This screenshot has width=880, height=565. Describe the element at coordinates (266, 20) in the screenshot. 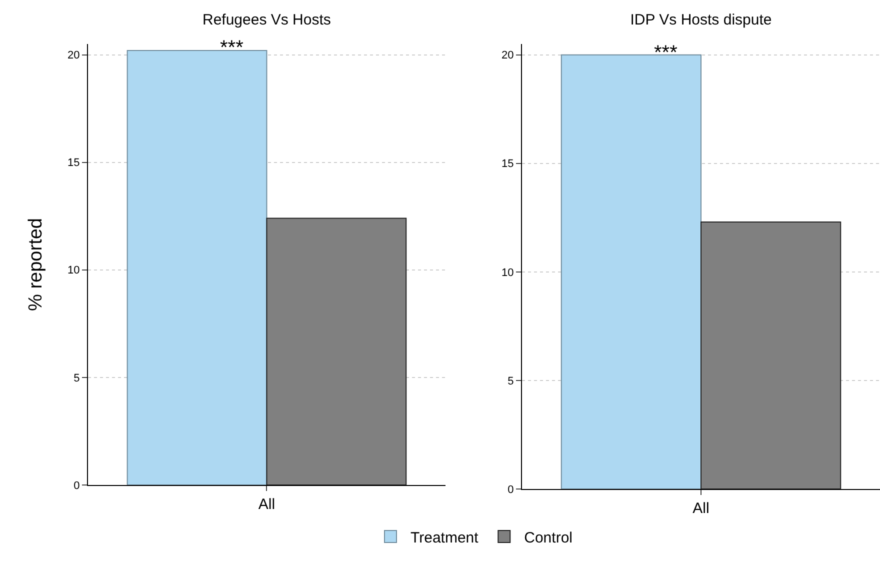

I see `chart-title: Refugees Vs Hosts` at that location.